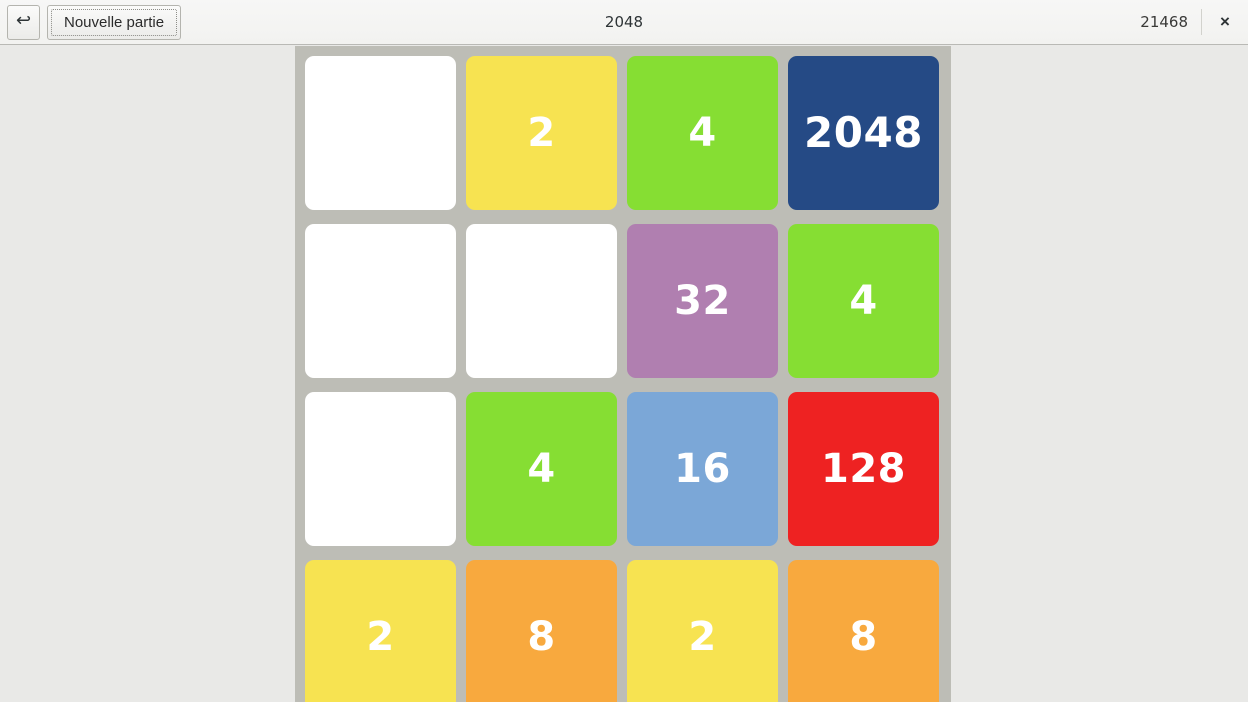 Image resolution: width=1248 pixels, height=702 pixels. I want to click on tile-16-r3c3: 16, so click(702, 469).